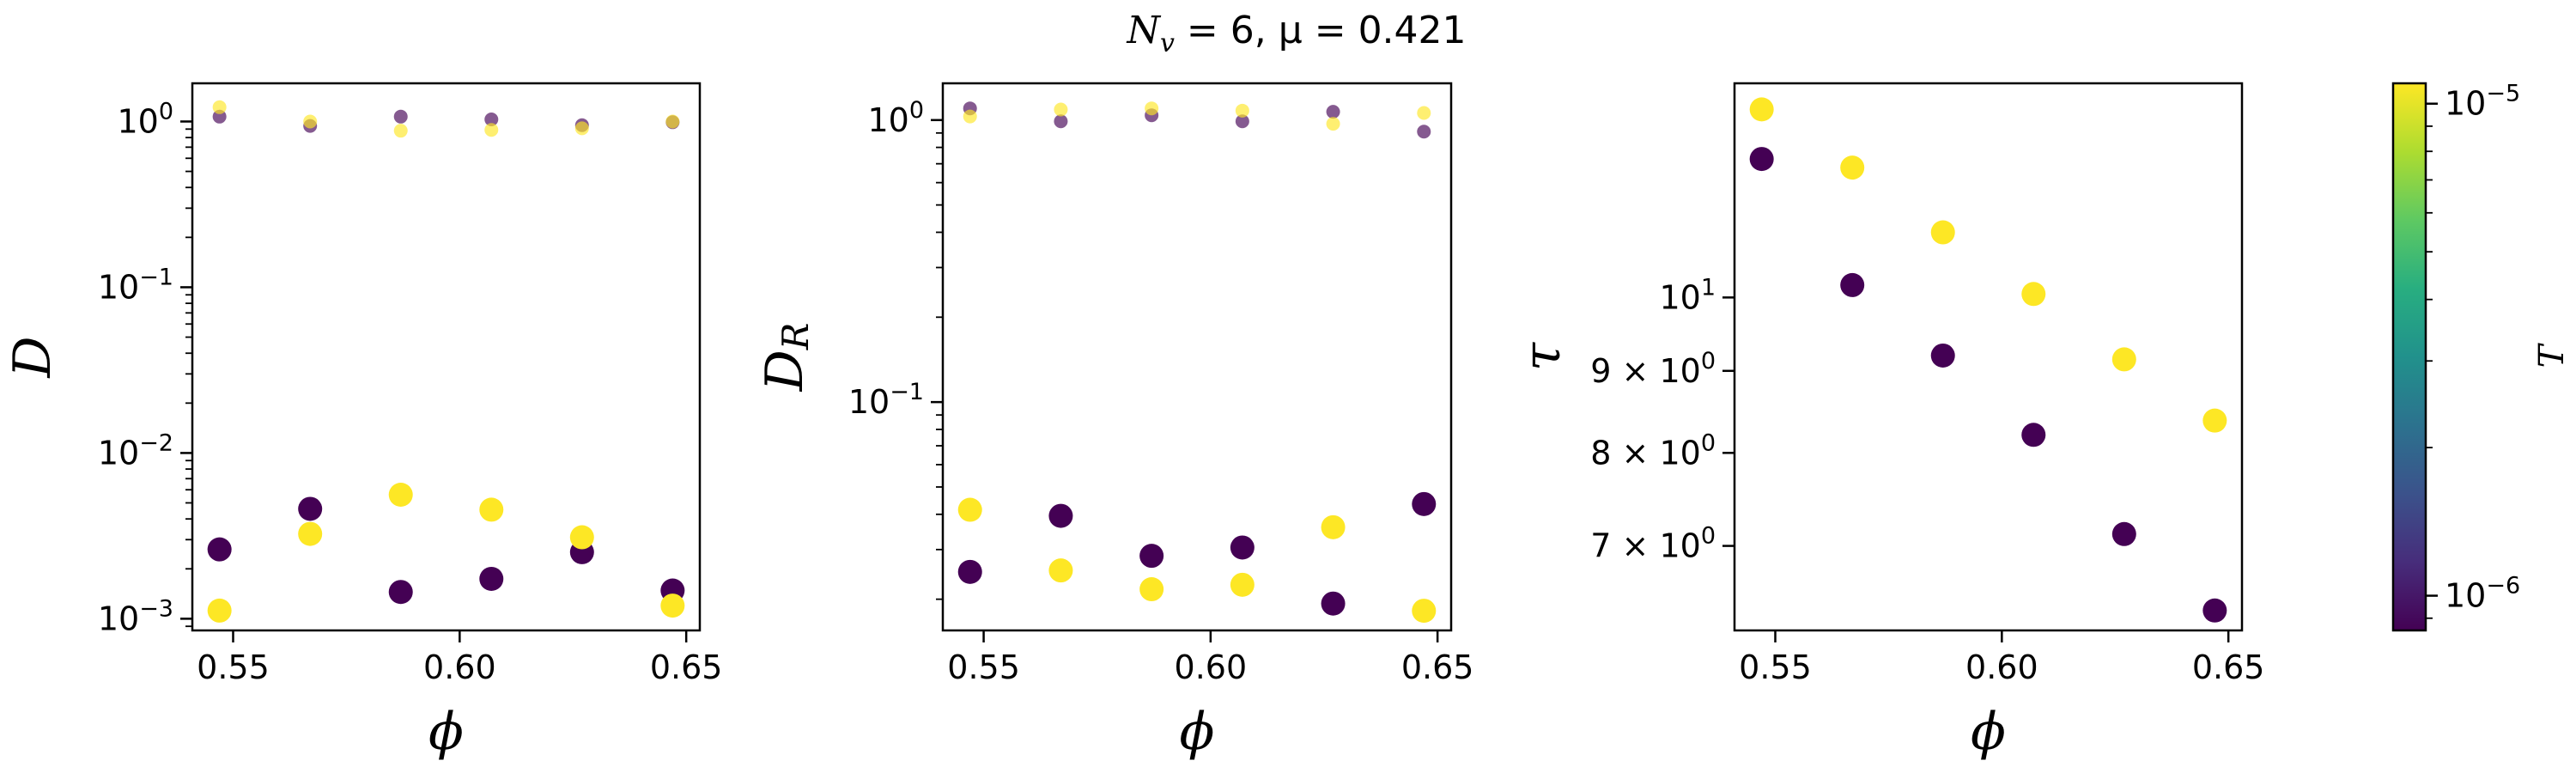 The height and width of the screenshot is (773, 2576). I want to click on y-tick-label: 10¹, so click(1687, 295).